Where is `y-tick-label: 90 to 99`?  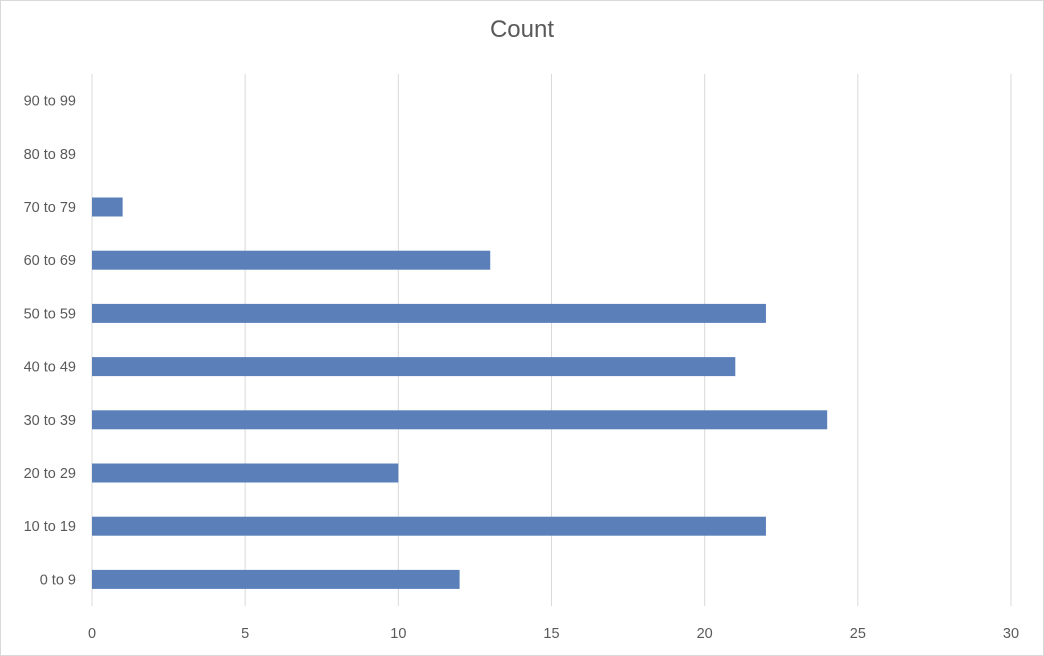
y-tick-label: 90 to 99 is located at coordinates (50, 102).